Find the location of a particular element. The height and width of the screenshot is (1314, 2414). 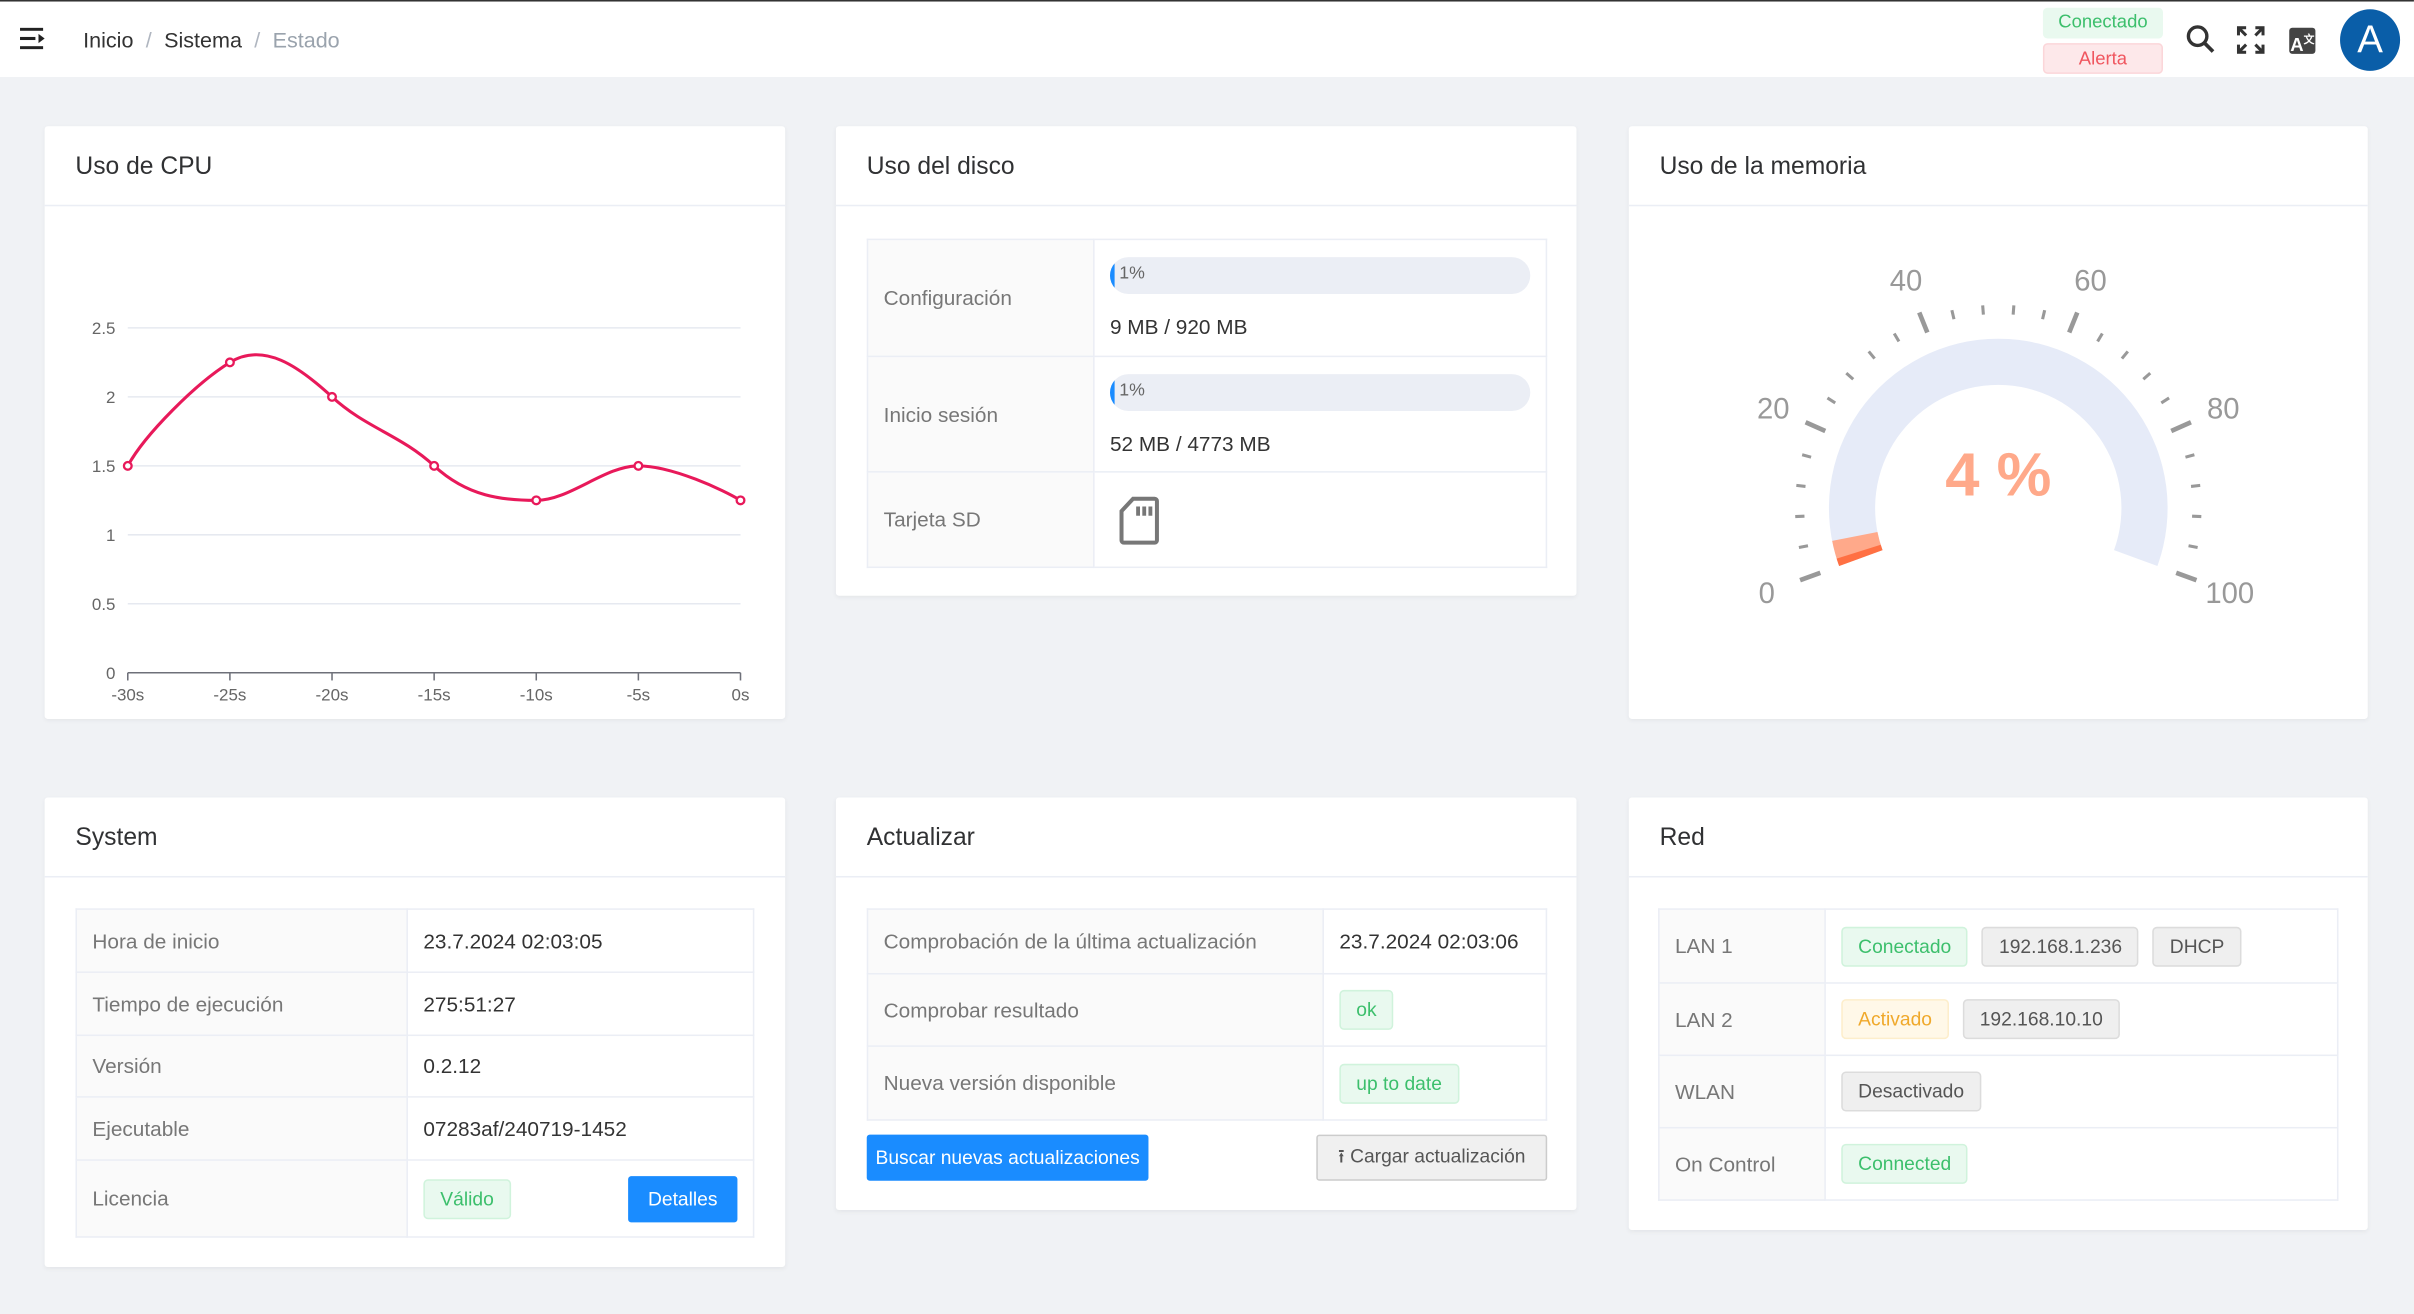

x-tick-label: -25s is located at coordinates (229, 694).